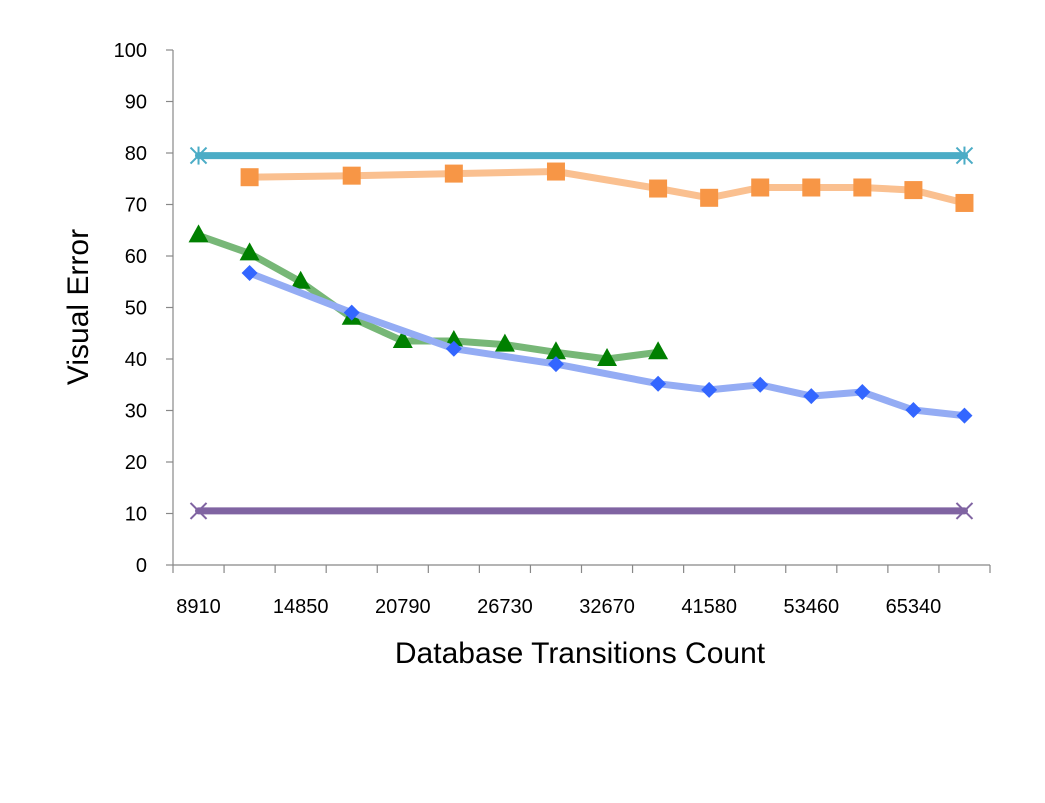 Image resolution: width=1045 pixels, height=803 pixels. Describe the element at coordinates (130, 51) in the screenshot. I see `y-tick-label: 100` at that location.